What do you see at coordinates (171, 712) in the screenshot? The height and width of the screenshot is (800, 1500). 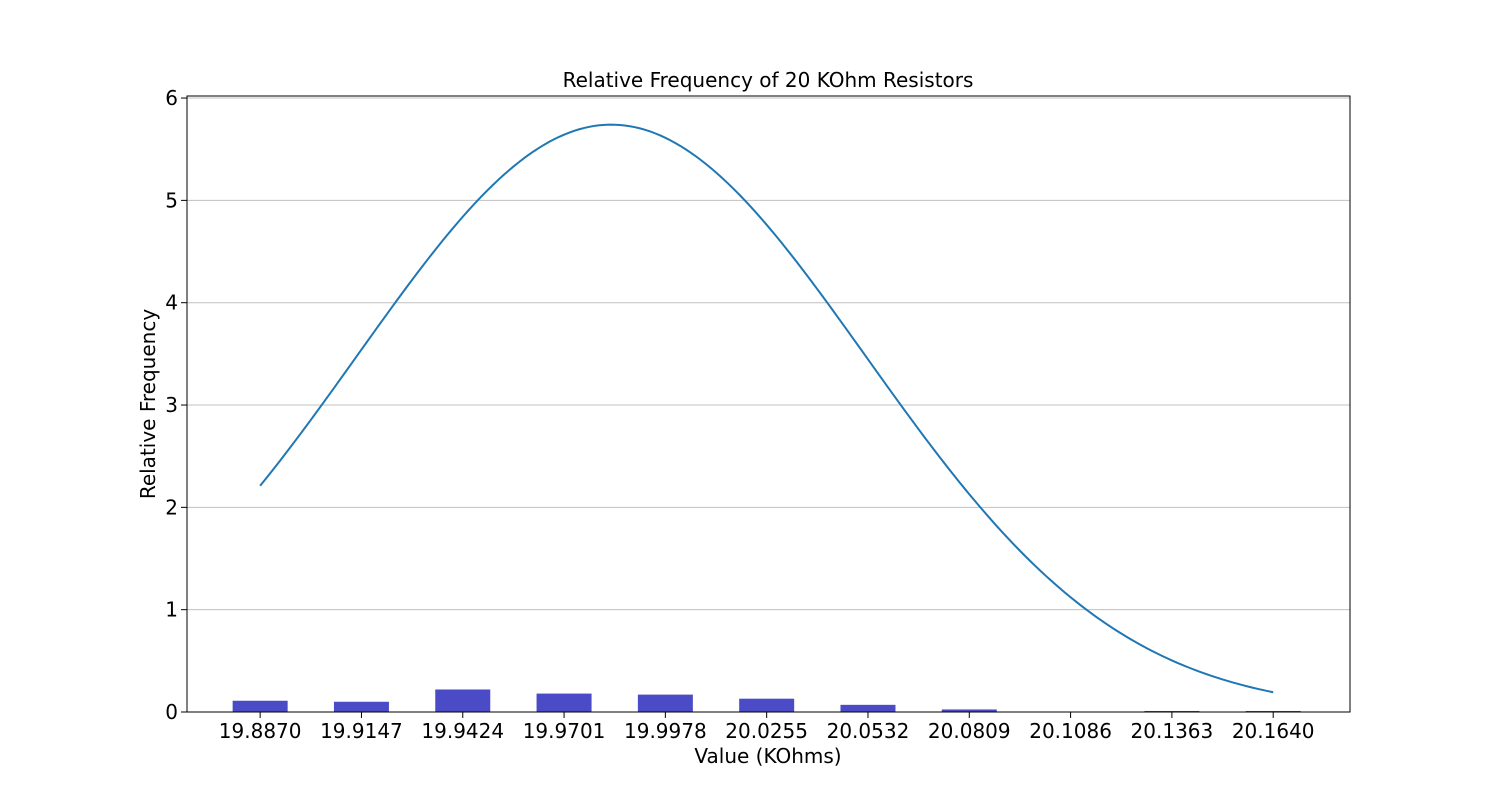 I see `y-tick-label: 0` at bounding box center [171, 712].